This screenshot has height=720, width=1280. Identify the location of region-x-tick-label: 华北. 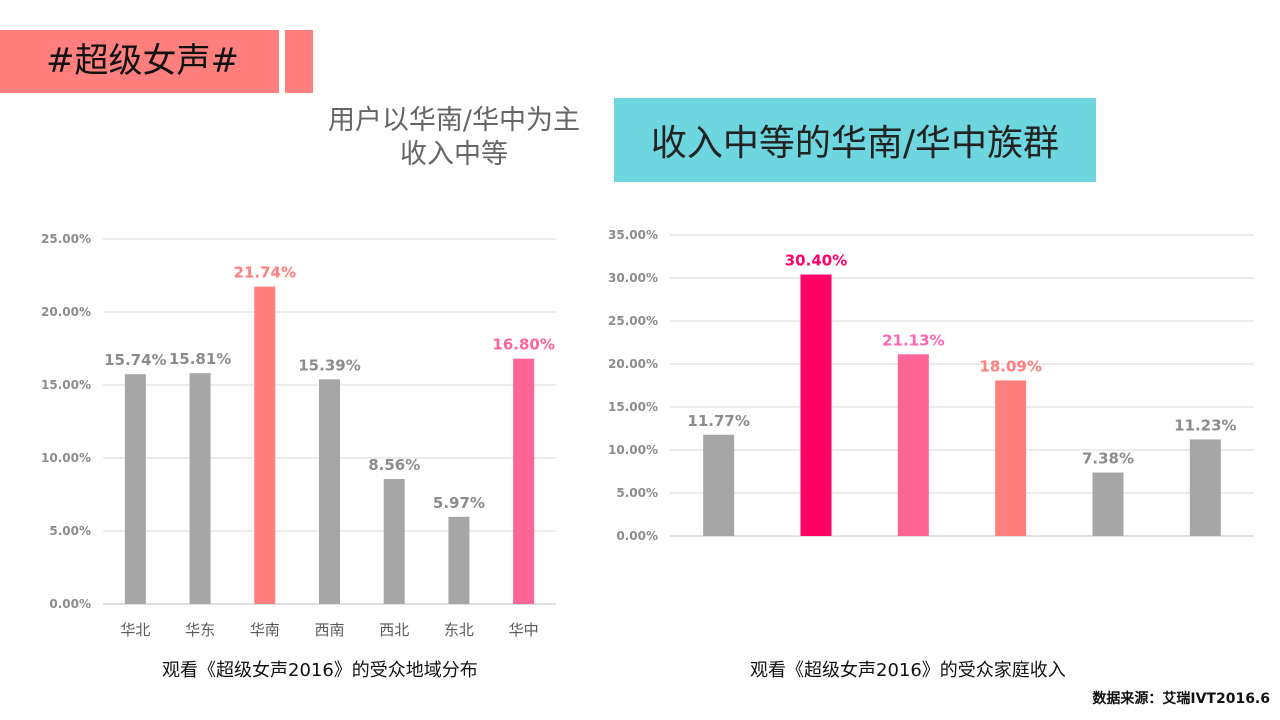
(135, 630).